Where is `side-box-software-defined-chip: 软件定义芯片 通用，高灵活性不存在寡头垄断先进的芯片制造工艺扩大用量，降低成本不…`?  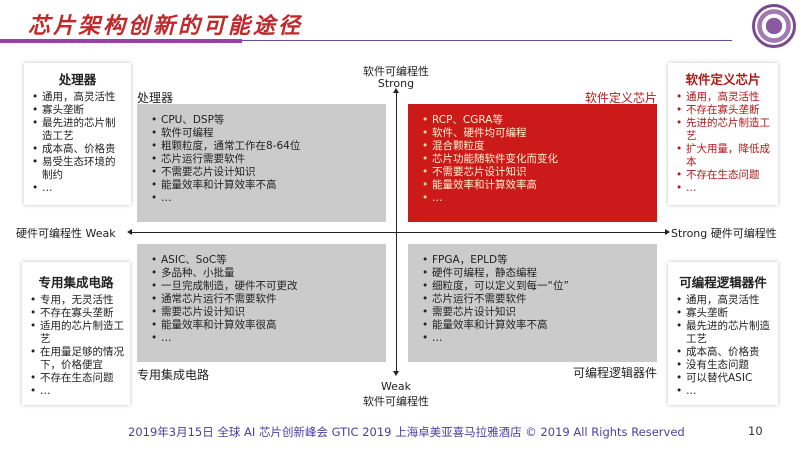 side-box-software-defined-chip: 软件定义芯片 通用，高灵活性不存在寡头垄断先进的芯片制造工艺扩大用量，降低成本不… is located at coordinates (723, 134).